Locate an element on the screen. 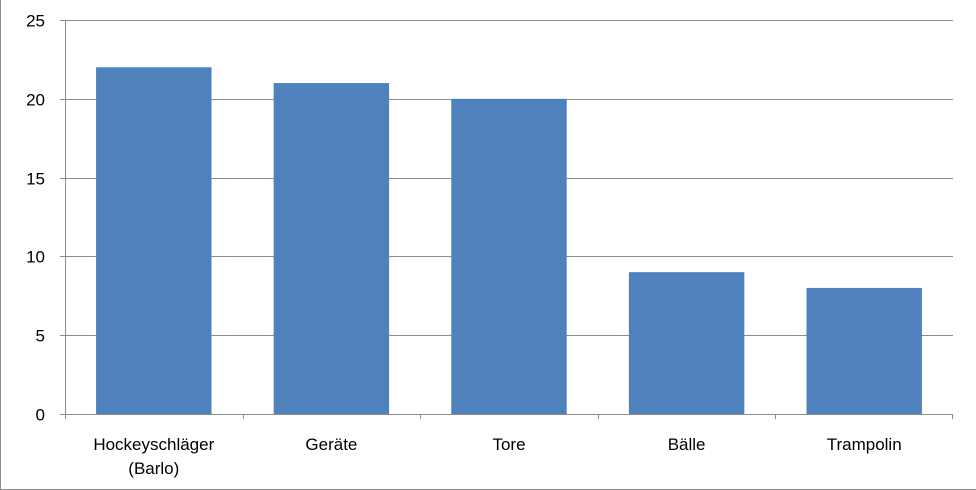  x-category-label-0: Hockeyschläger (Barlo) is located at coordinates (153, 456).